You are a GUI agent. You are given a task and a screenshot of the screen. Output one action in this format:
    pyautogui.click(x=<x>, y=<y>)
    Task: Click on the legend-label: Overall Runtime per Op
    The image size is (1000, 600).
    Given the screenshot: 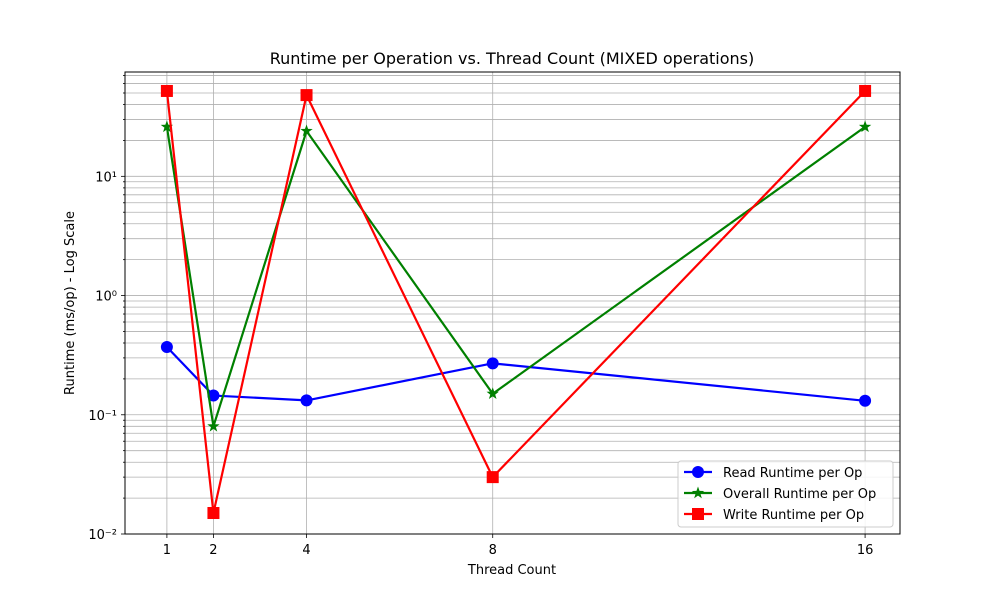 What is the action you would take?
    pyautogui.click(x=799, y=494)
    